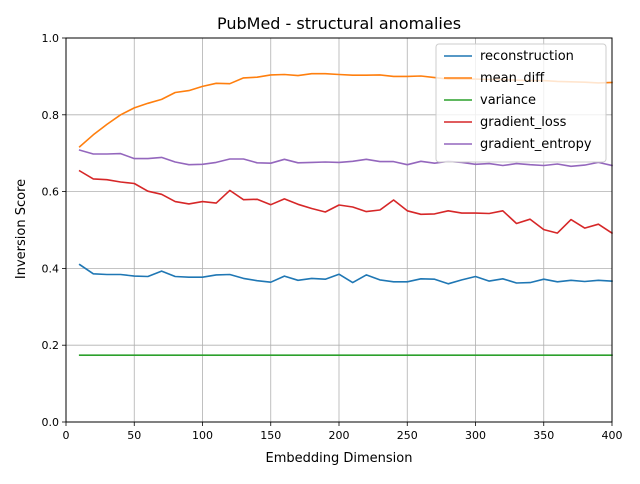 Image resolution: width=640 pixels, height=484 pixels. What do you see at coordinates (21, 229) in the screenshot?
I see `y-axis-label: Inversion Score` at bounding box center [21, 229].